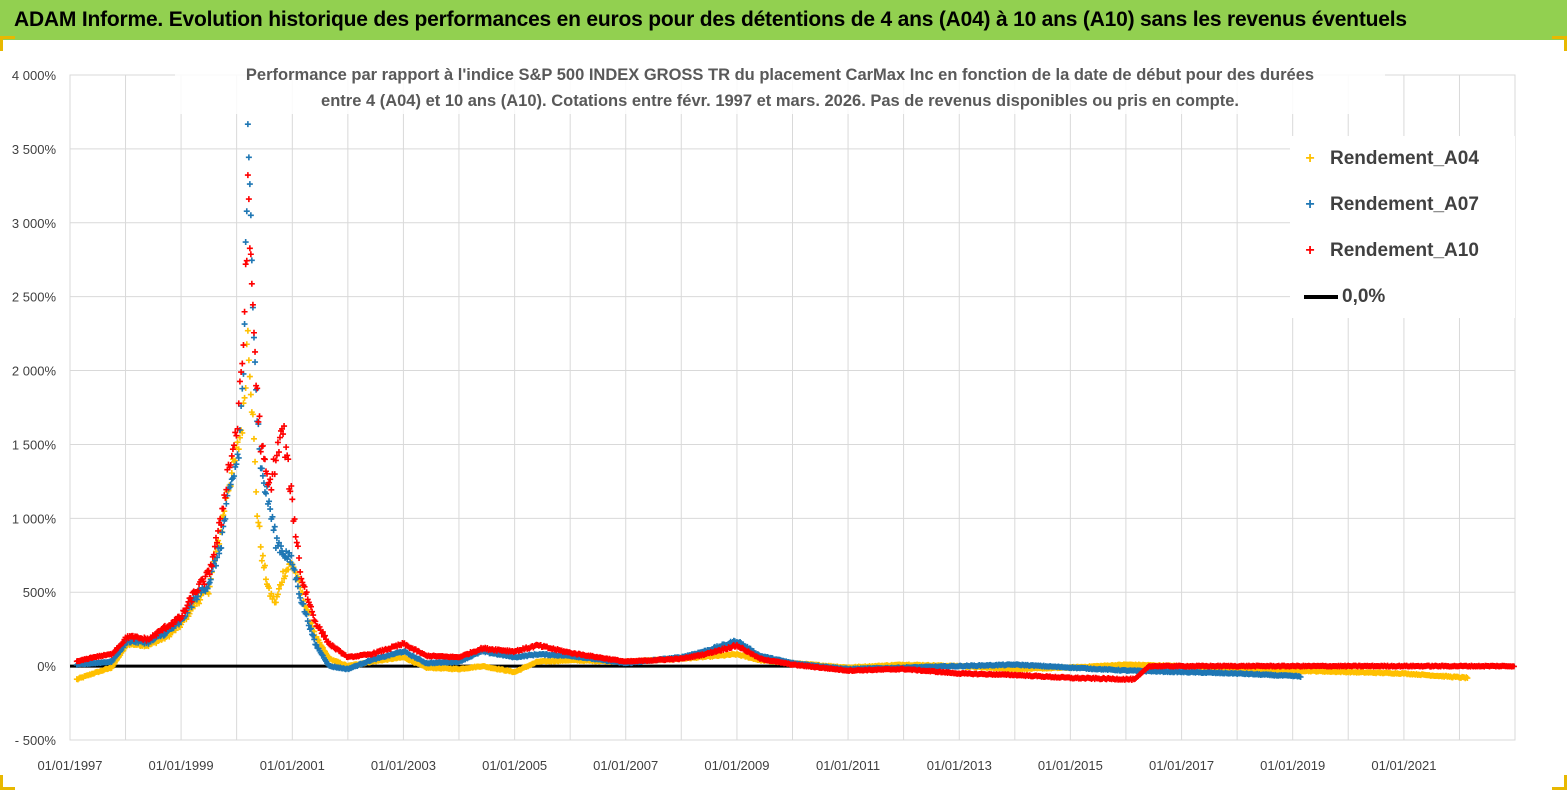 Image resolution: width=1567 pixels, height=795 pixels. Describe the element at coordinates (1384, 159) in the screenshot. I see `legend-item-a04: + Rendement_A04` at that location.